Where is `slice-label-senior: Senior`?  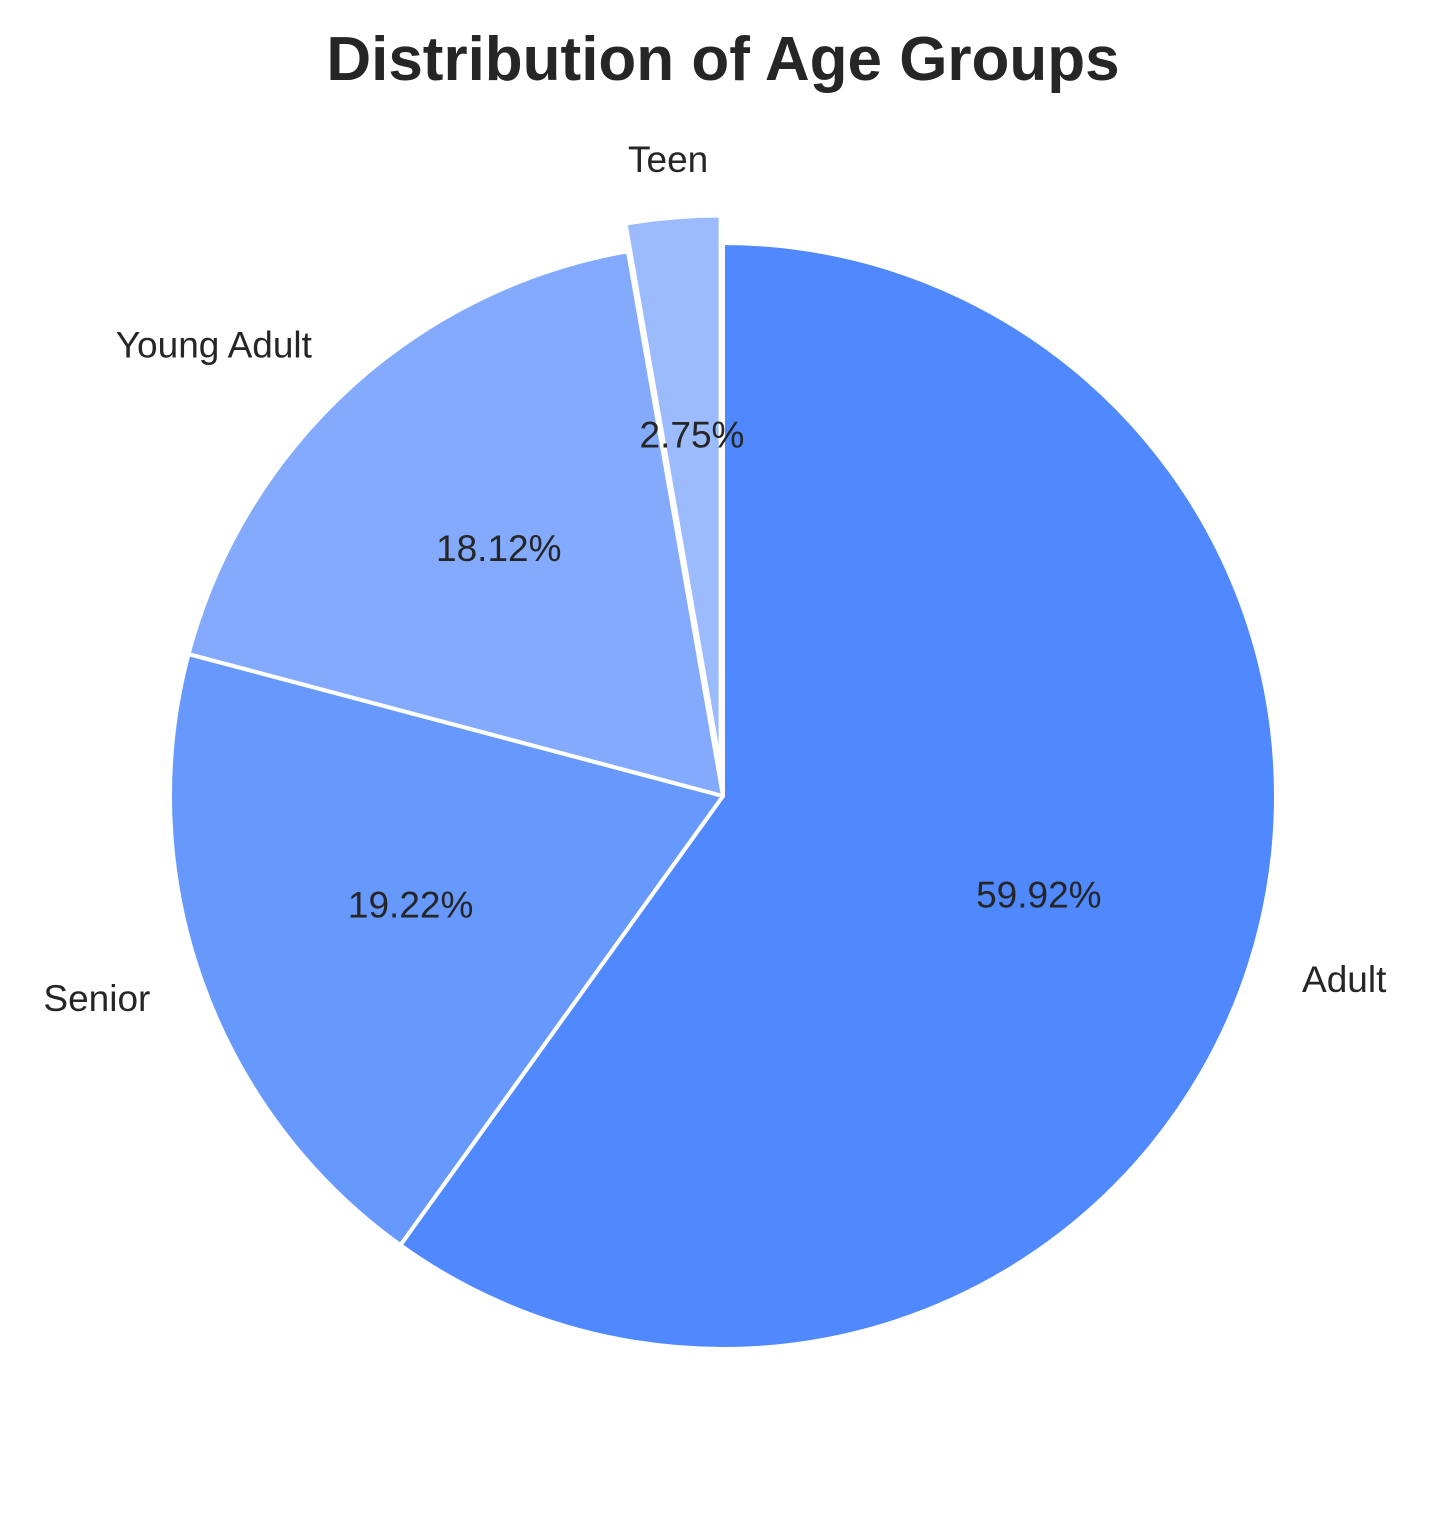 slice-label-senior: Senior is located at coordinates (96, 998).